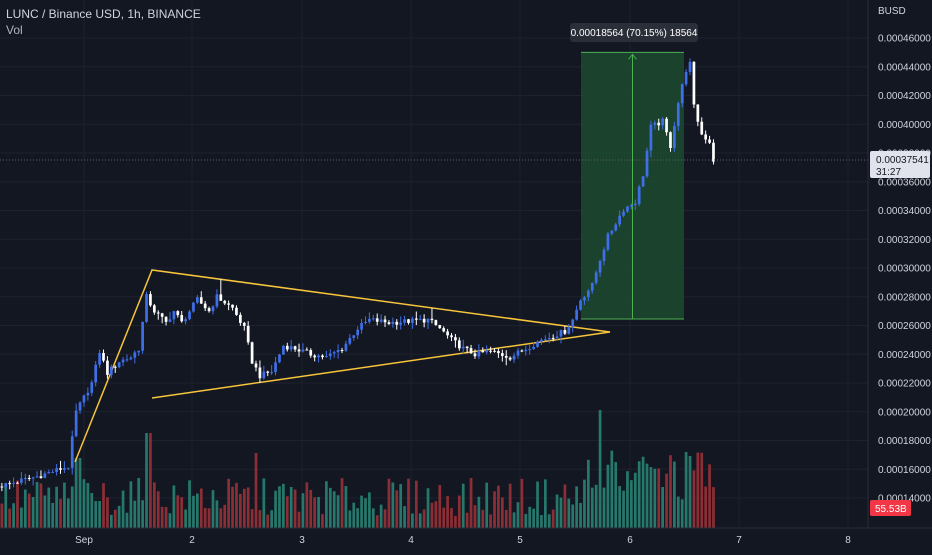  What do you see at coordinates (634, 171) in the screenshot?
I see `measure-tool: 0.00018564 (70.15%) 18564` at bounding box center [634, 171].